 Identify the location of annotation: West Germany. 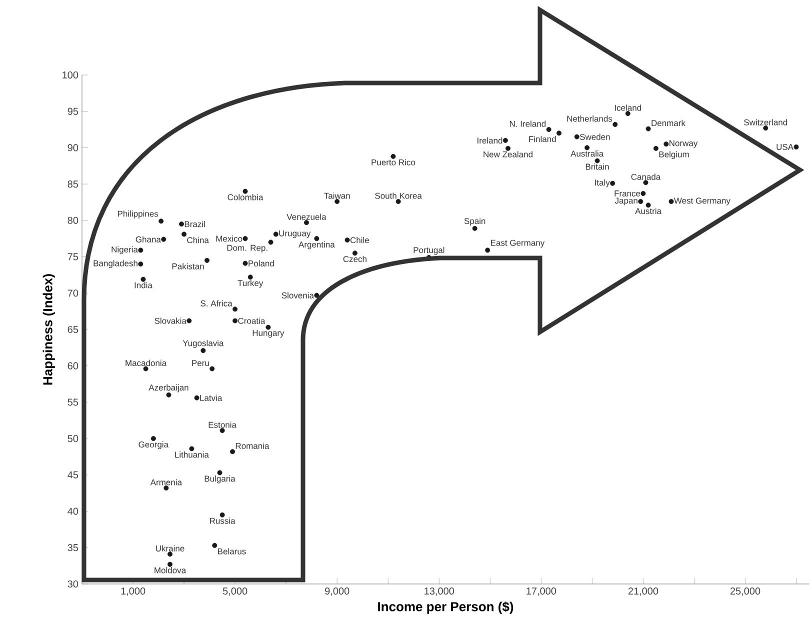
(702, 202).